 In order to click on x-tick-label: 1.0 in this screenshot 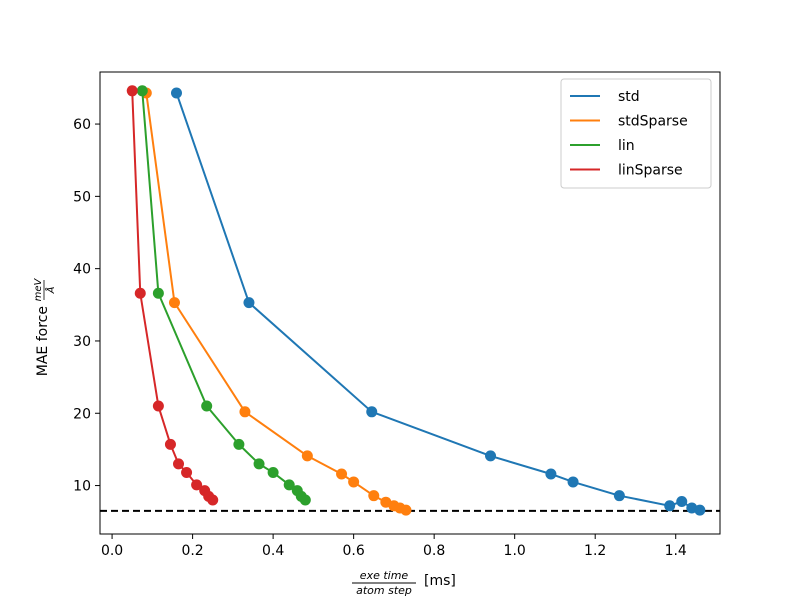, I will do `click(515, 551)`.